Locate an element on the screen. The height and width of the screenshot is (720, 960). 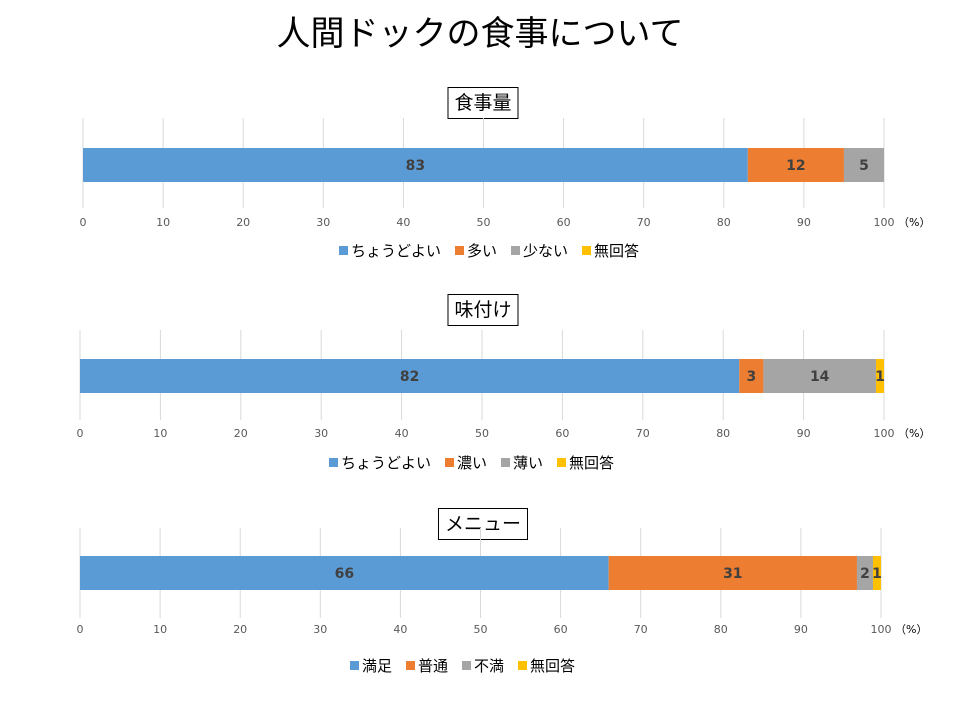
legend-menu: 満足 普通 不満 無回答 is located at coordinates (462, 665).